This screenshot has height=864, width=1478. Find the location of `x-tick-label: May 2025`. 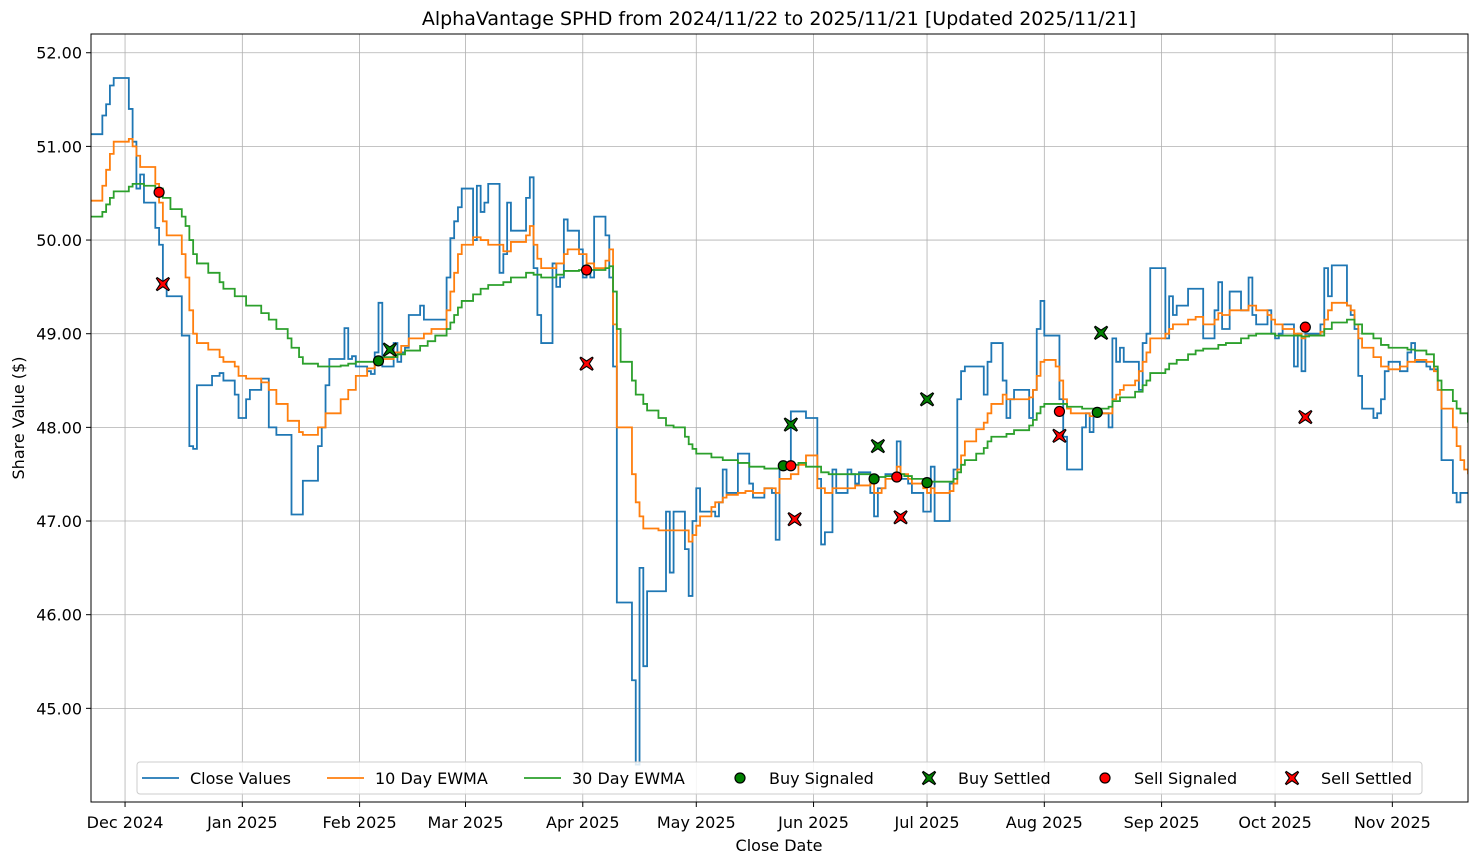

x-tick-label: May 2025 is located at coordinates (696, 822).